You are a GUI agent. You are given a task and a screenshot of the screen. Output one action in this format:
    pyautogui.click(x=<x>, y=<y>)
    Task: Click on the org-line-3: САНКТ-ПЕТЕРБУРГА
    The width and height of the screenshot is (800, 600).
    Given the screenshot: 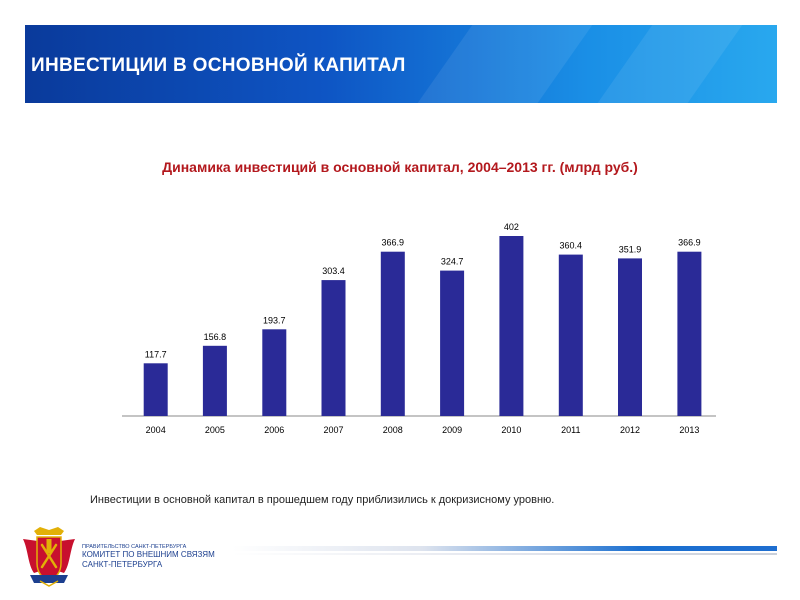 What is the action you would take?
    pyautogui.click(x=122, y=564)
    